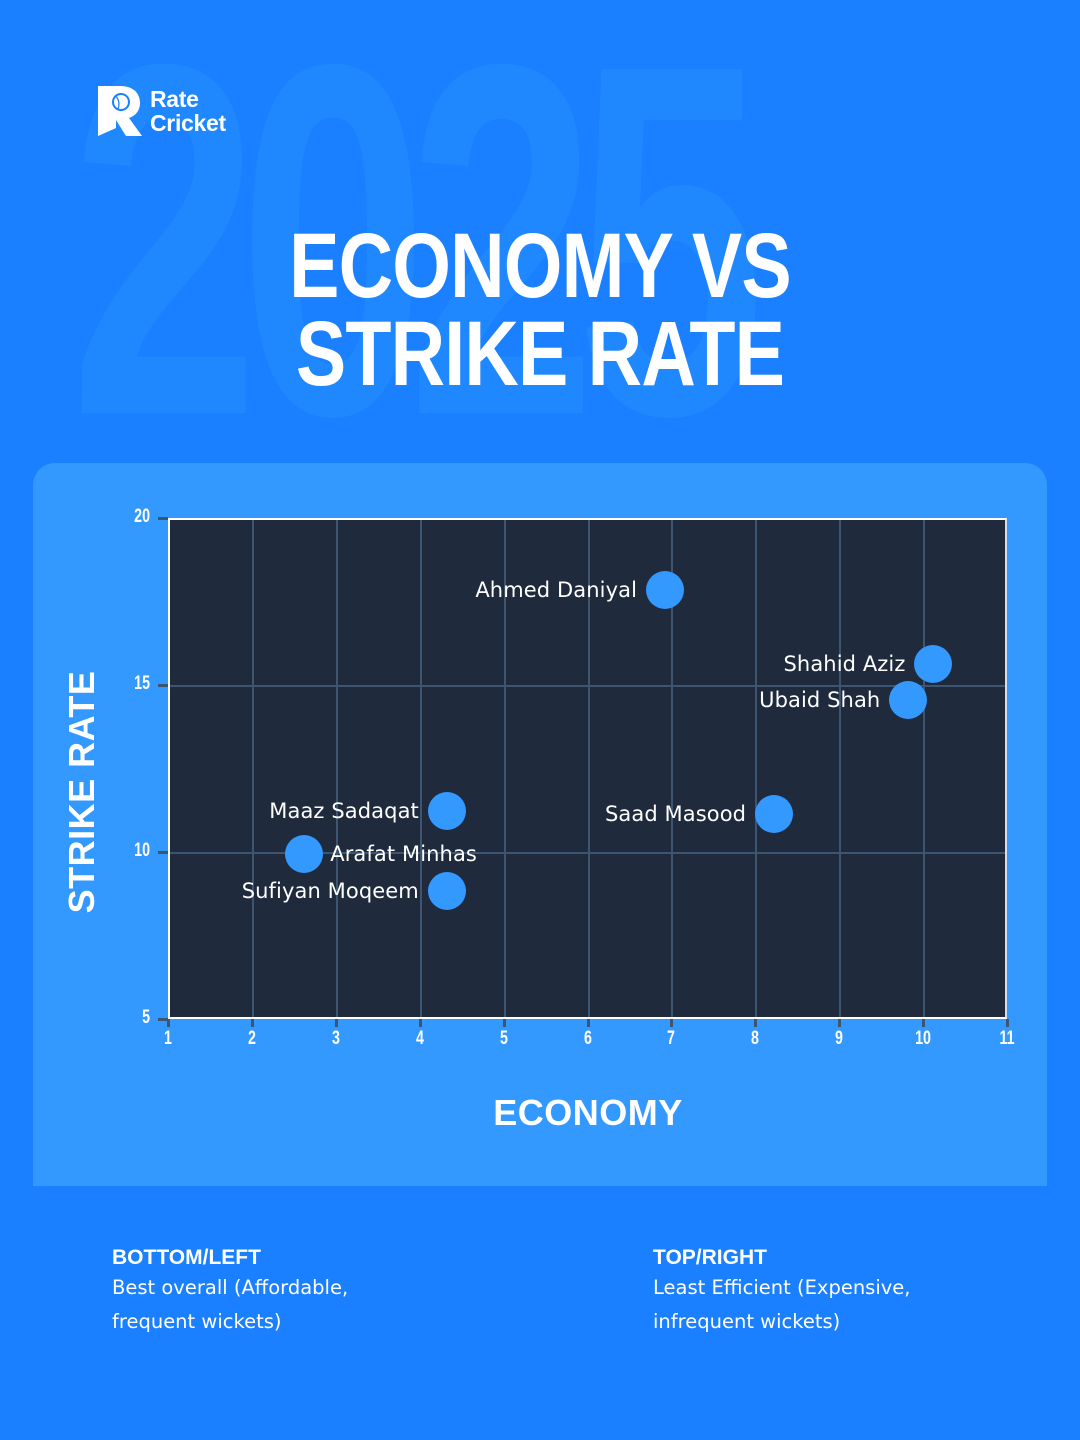  Describe the element at coordinates (330, 890) in the screenshot. I see `data-point-label: Sufiyan Moqeem` at that location.